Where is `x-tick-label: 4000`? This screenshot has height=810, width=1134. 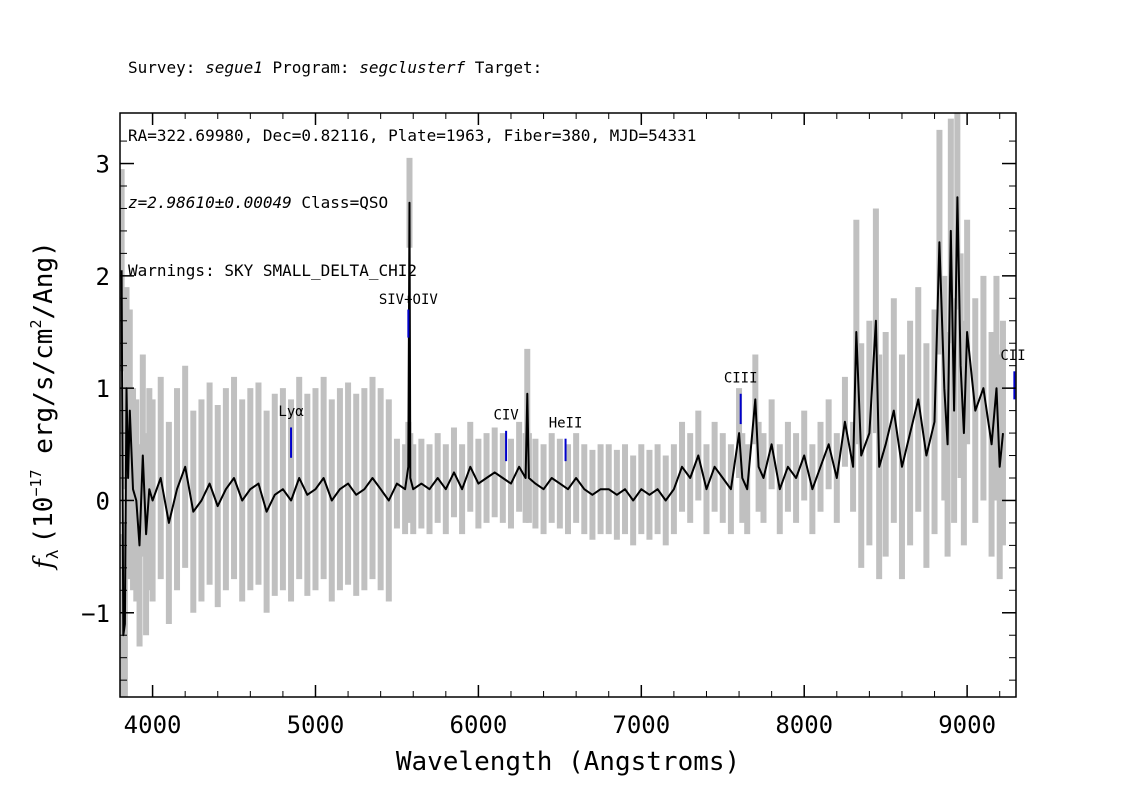 x-tick-label: 4000 is located at coordinates (153, 725).